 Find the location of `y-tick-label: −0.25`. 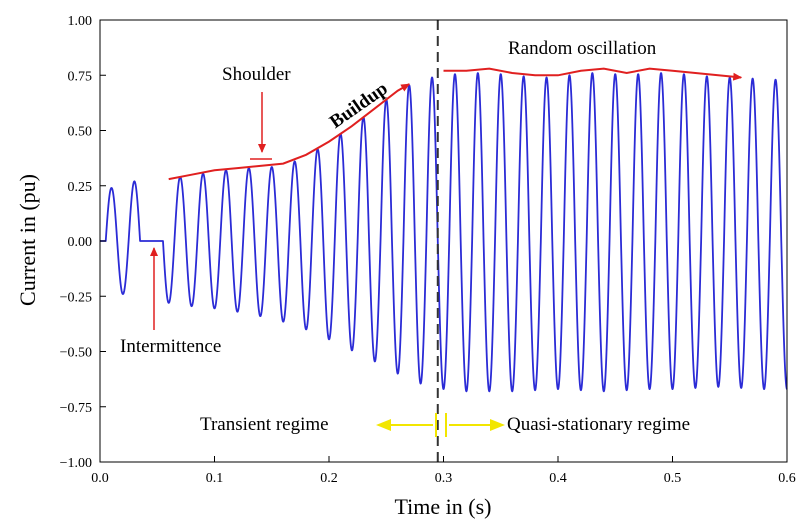

y-tick-label: −0.25 is located at coordinates (76, 297).